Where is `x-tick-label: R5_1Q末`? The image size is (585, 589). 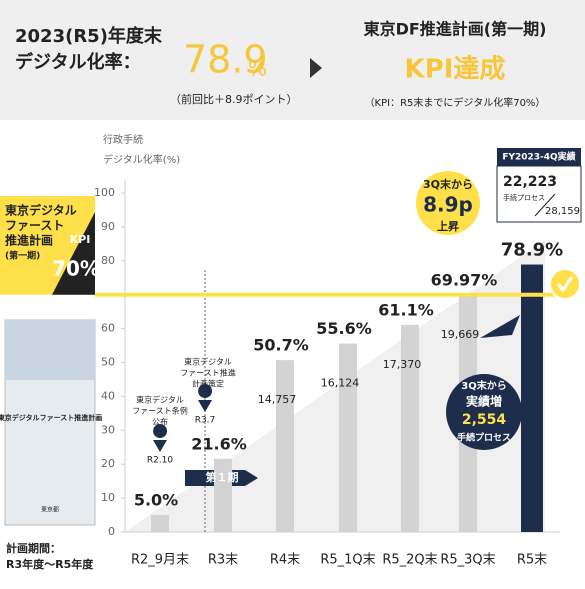
x-tick-label: R5_1Q末 is located at coordinates (347, 560).